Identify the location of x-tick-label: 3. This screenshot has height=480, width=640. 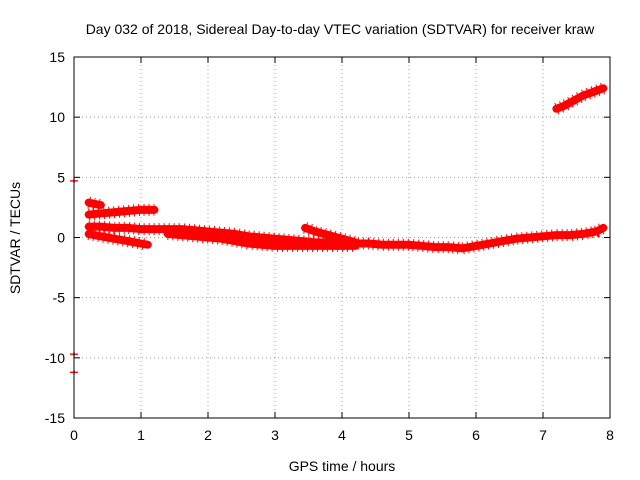
(275, 435).